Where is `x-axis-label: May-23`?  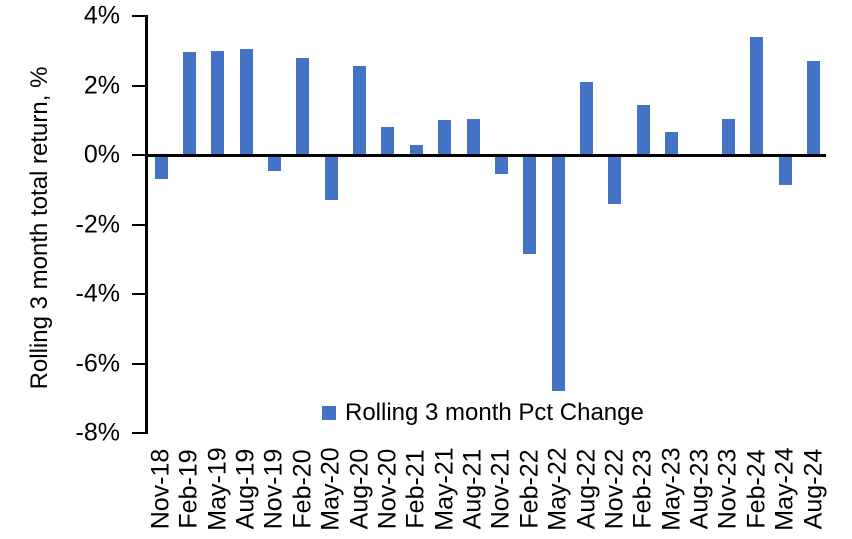 x-axis-label: May-23 is located at coordinates (671, 489).